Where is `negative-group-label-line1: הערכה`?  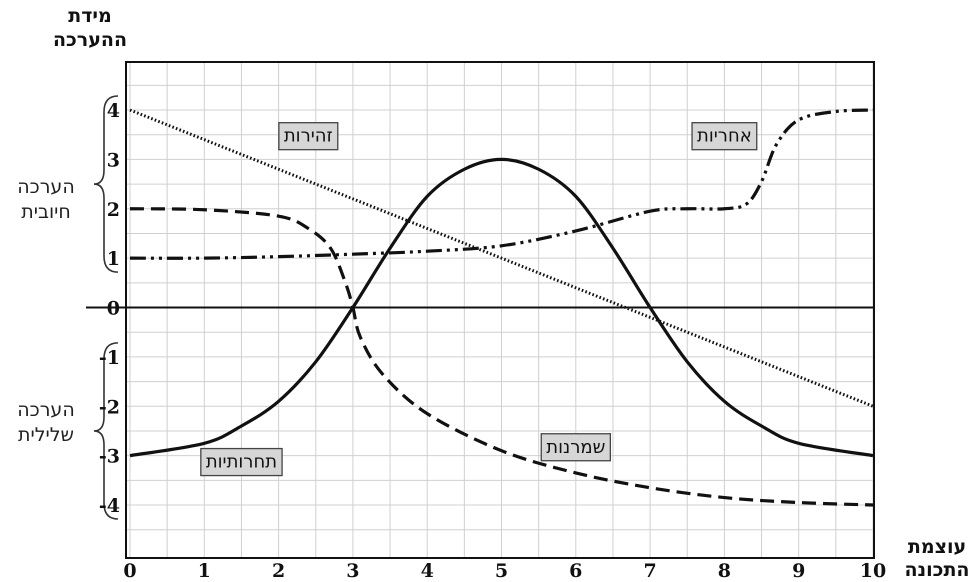
negative-group-label-line1: הערכה is located at coordinates (46, 410).